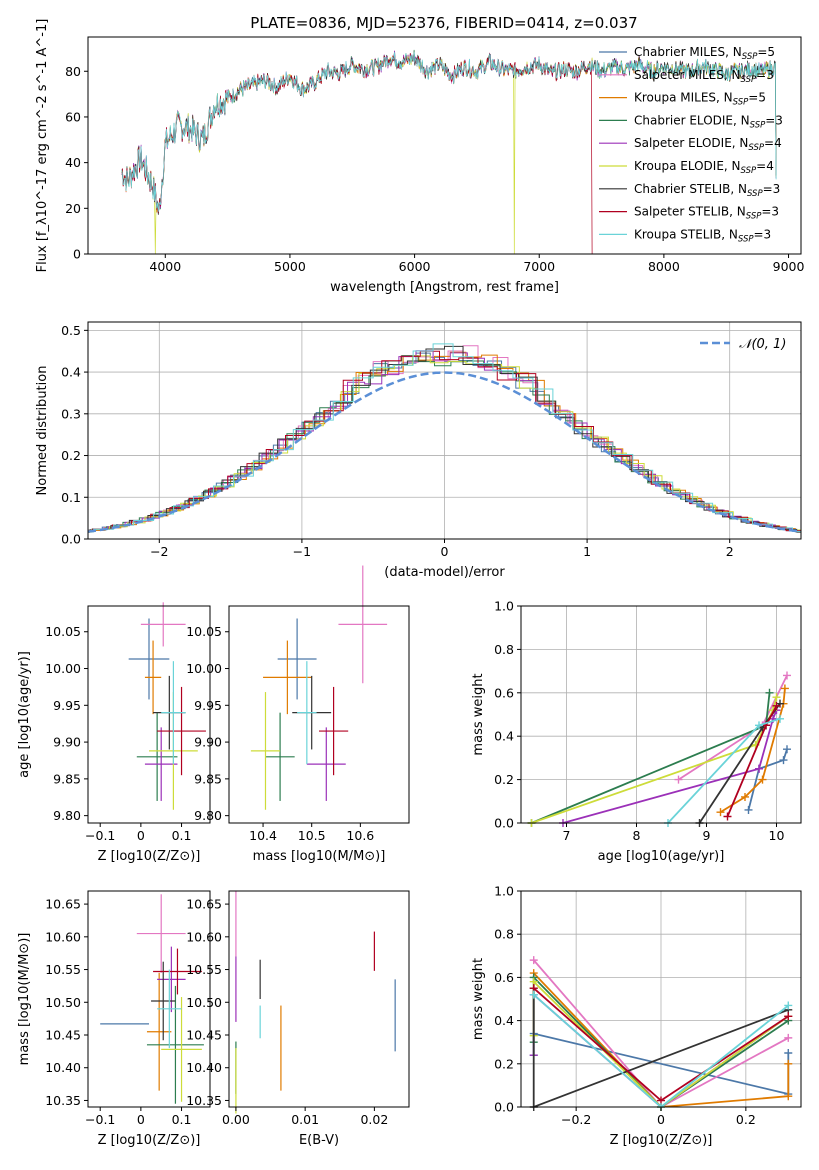 The width and height of the screenshot is (819, 1170). Describe the element at coordinates (73, 208) in the screenshot. I see `spectrum-ytick-label: 20` at that location.